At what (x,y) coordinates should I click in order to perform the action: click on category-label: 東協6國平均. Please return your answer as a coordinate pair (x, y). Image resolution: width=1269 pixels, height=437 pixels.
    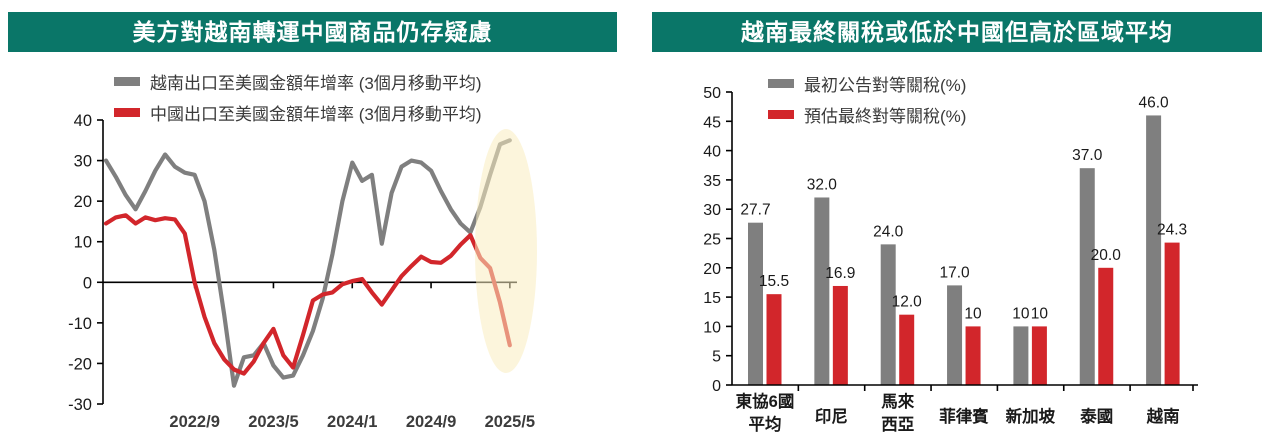
    Looking at the image, I should click on (765, 412).